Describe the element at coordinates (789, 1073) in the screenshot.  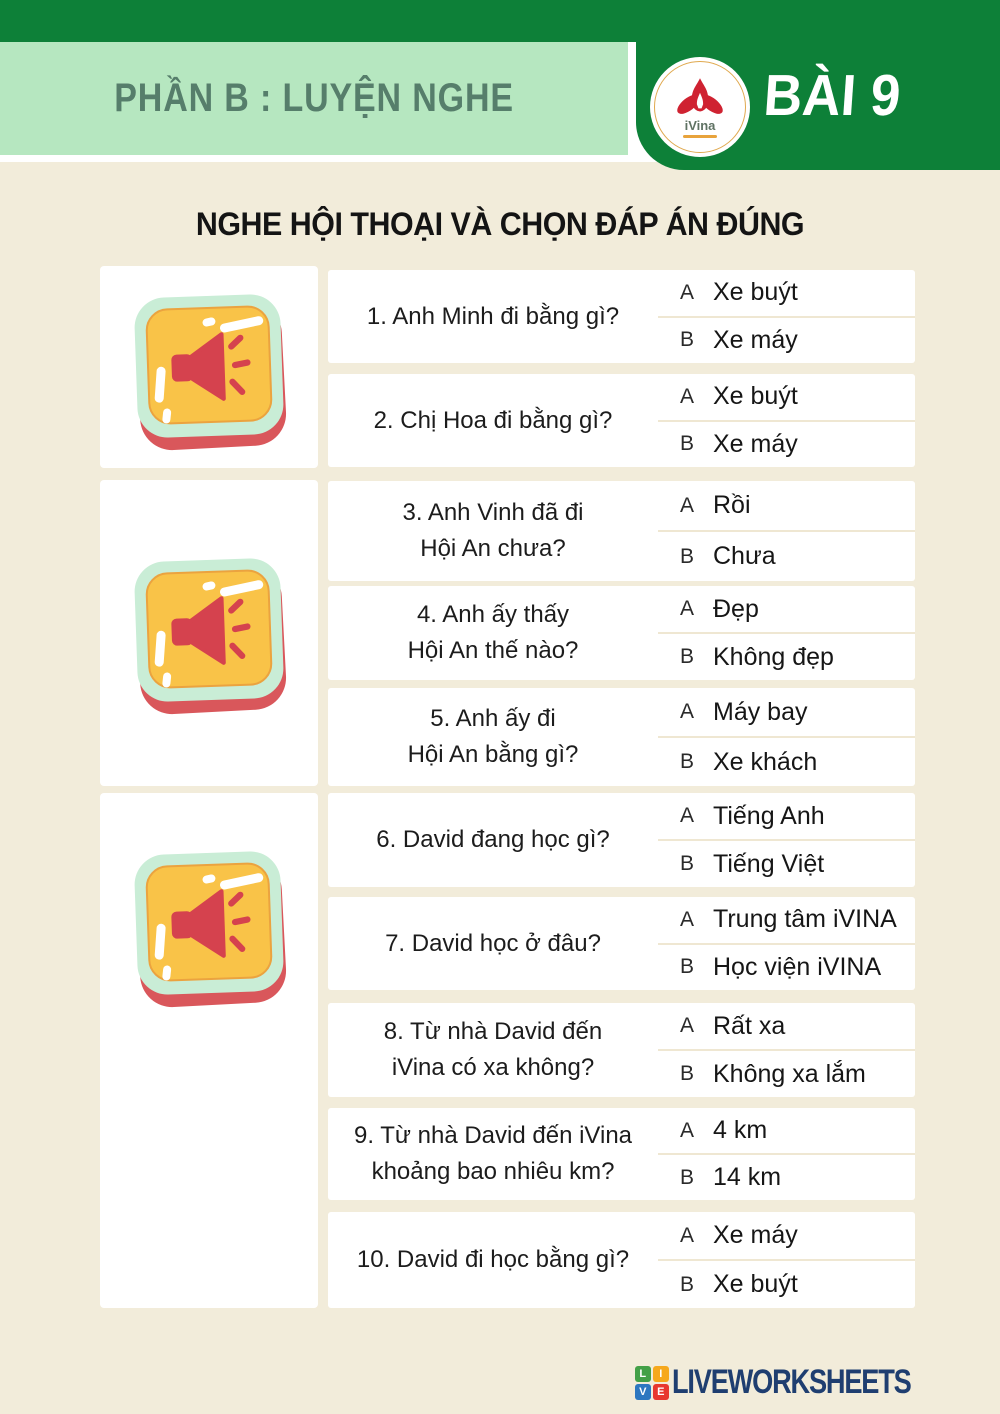
I see `option-text: Không xa lắm` at that location.